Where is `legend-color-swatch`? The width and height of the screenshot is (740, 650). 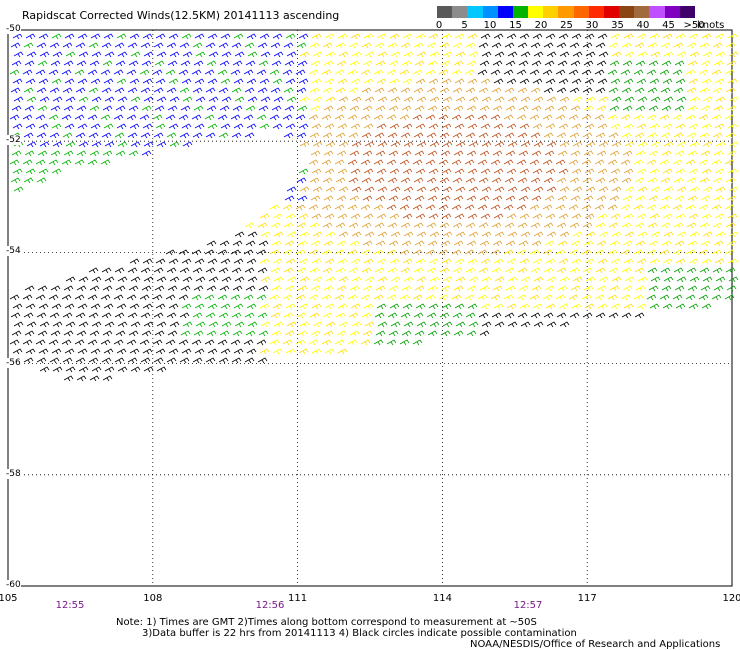
legend-color-swatch is located at coordinates (672, 12).